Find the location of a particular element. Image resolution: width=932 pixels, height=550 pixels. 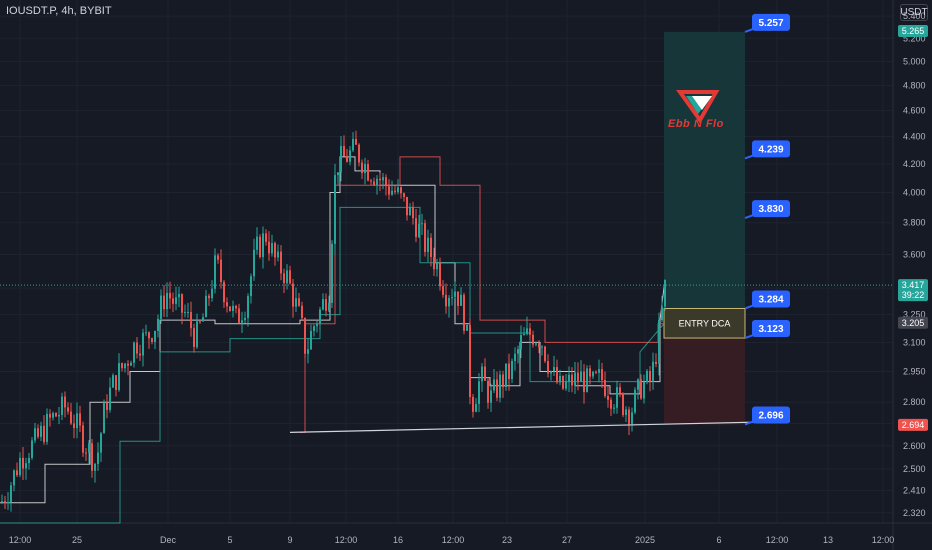

logo-text: Ebb N Flo is located at coordinates (696, 124).